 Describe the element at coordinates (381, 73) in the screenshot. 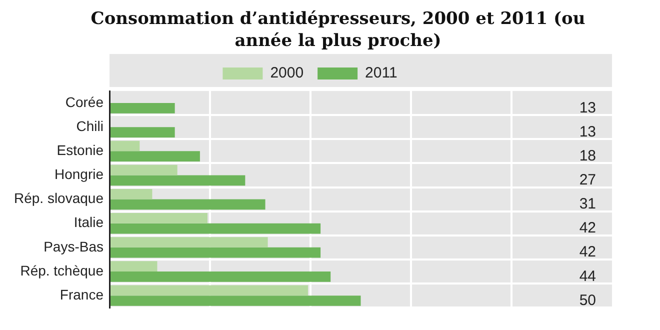

I see `legend-label: 2011` at that location.